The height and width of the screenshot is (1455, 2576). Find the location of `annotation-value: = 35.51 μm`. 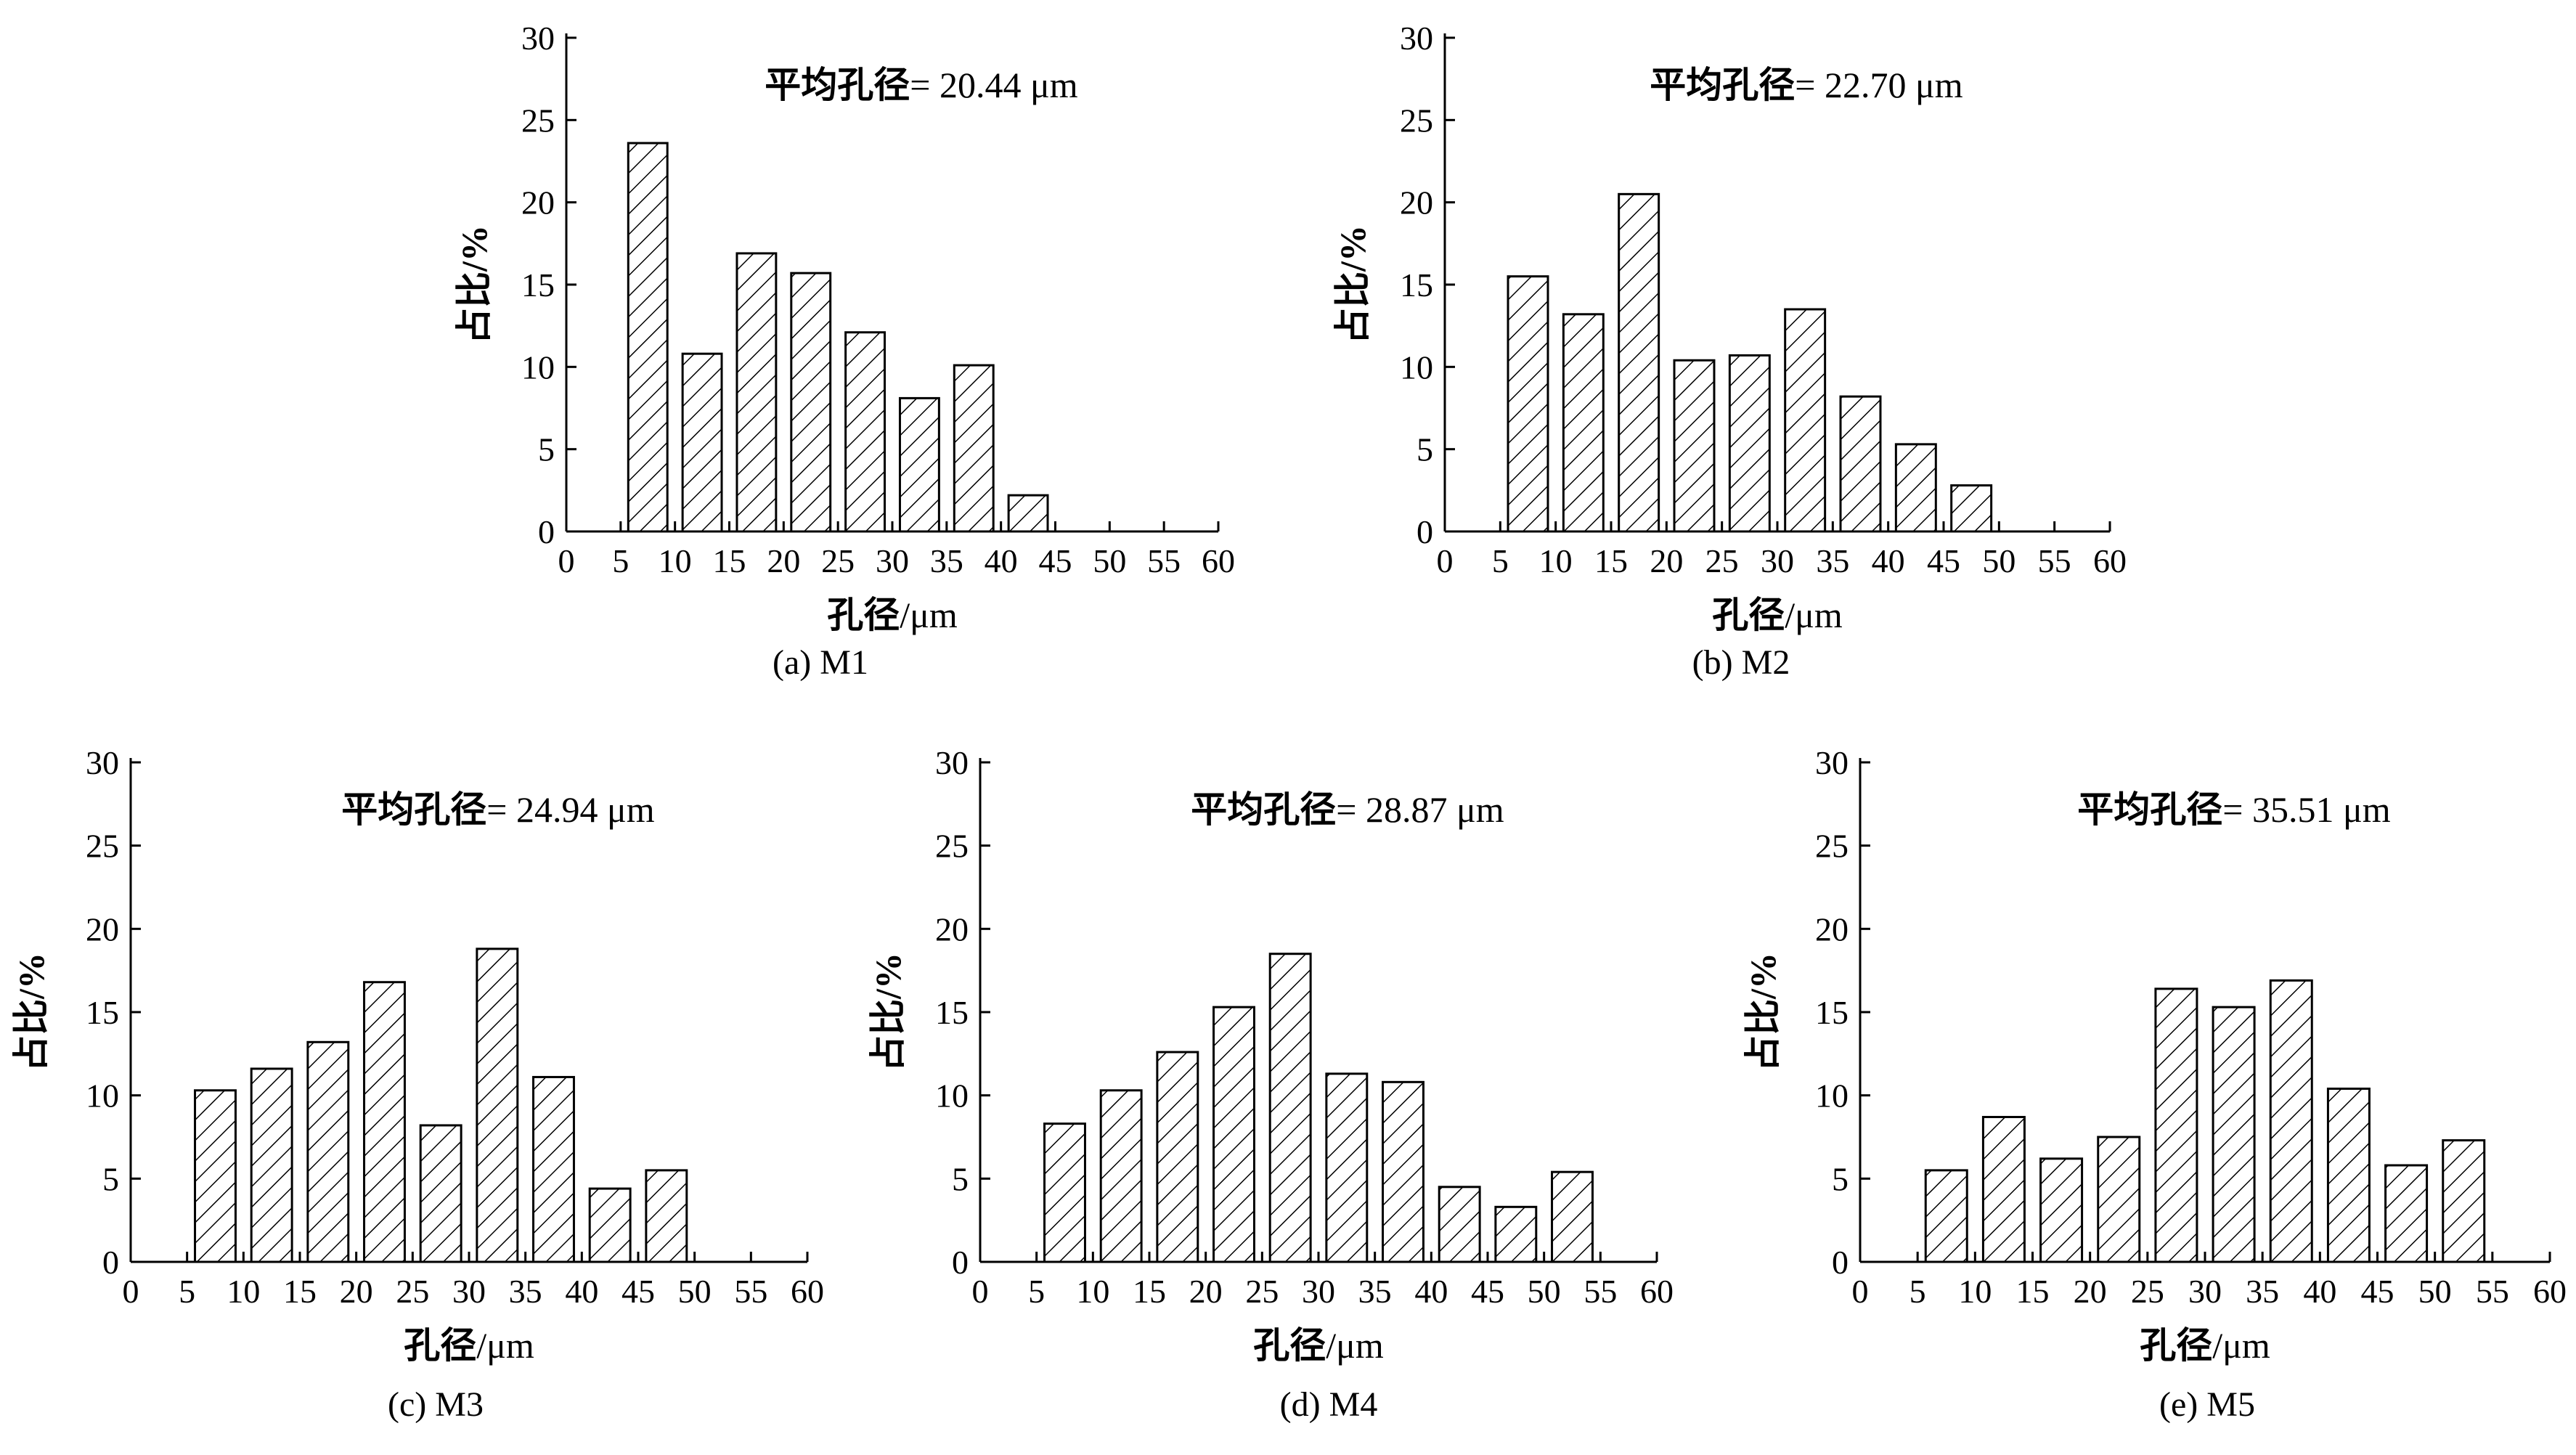

annotation-value: = 35.51 μm is located at coordinates (2306, 809).